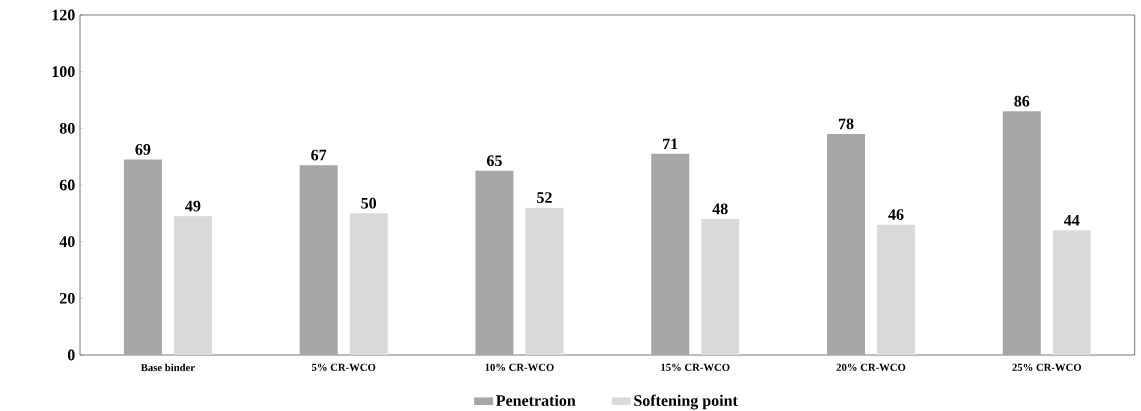 The height and width of the screenshot is (411, 1141). I want to click on data-label: 67, so click(319, 155).